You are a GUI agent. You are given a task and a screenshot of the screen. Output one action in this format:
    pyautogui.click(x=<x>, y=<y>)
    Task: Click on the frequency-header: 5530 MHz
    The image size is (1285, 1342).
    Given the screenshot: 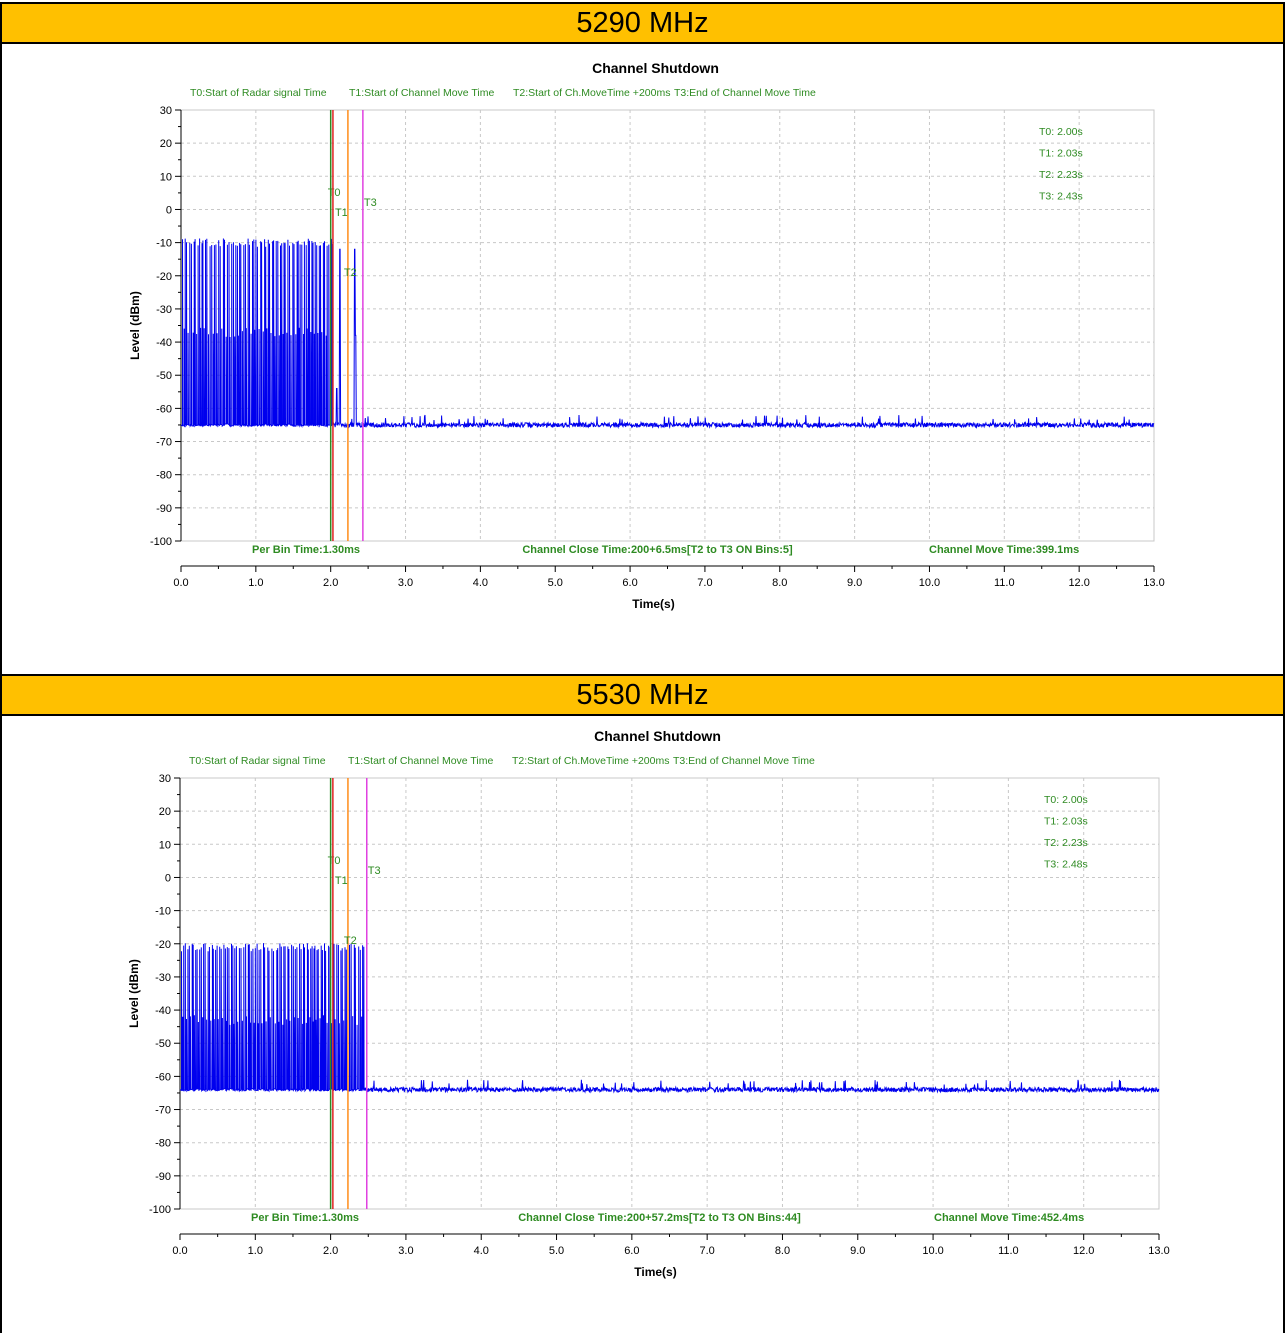 What is the action you would take?
    pyautogui.click(x=642, y=695)
    